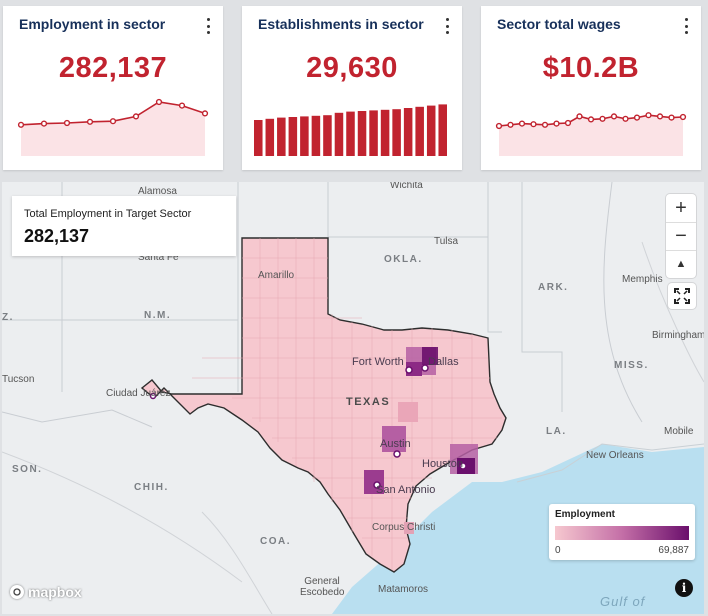  Describe the element at coordinates (553, 287) in the screenshot. I see `map-label: ARK.` at that location.